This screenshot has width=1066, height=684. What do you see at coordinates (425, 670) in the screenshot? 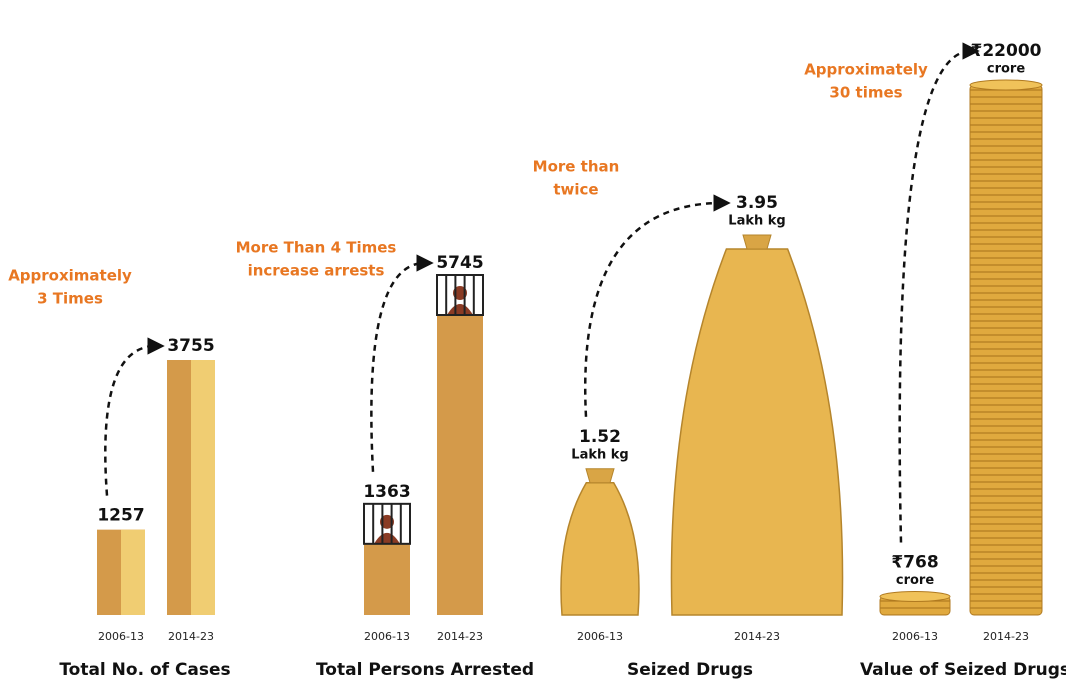
I see `panel-title: Total Persons Arrested` at bounding box center [425, 670].